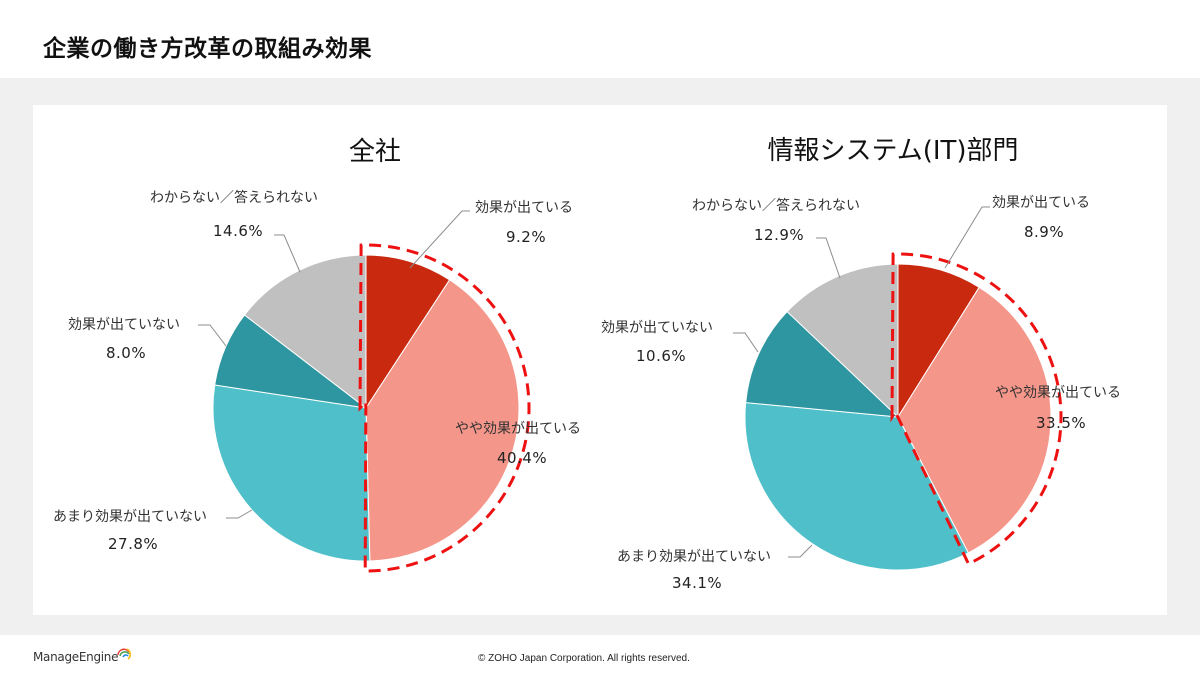  I want to click on slices-company, so click(366, 408).